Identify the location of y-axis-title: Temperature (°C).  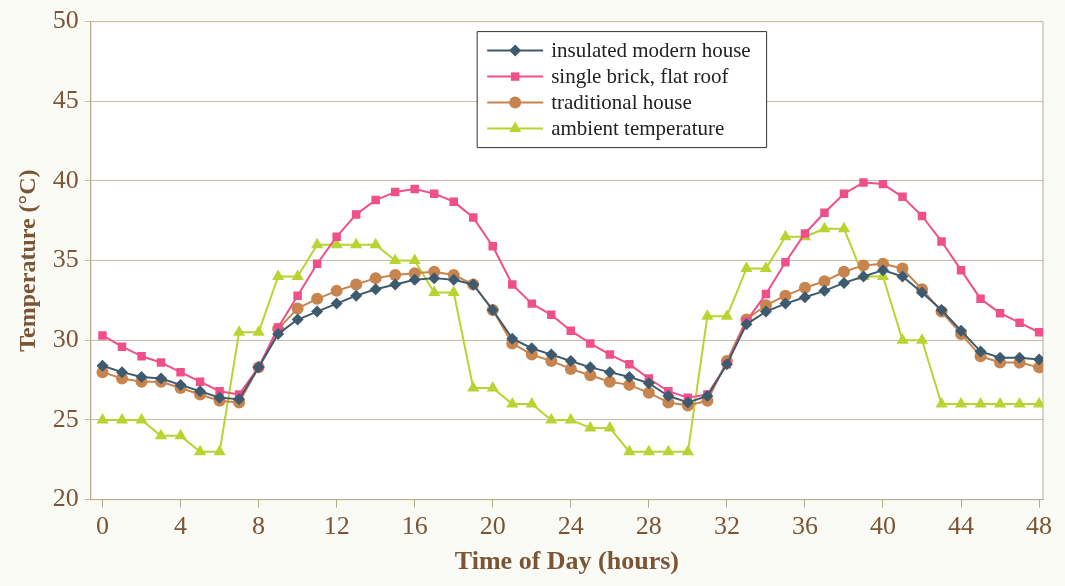
(26, 260).